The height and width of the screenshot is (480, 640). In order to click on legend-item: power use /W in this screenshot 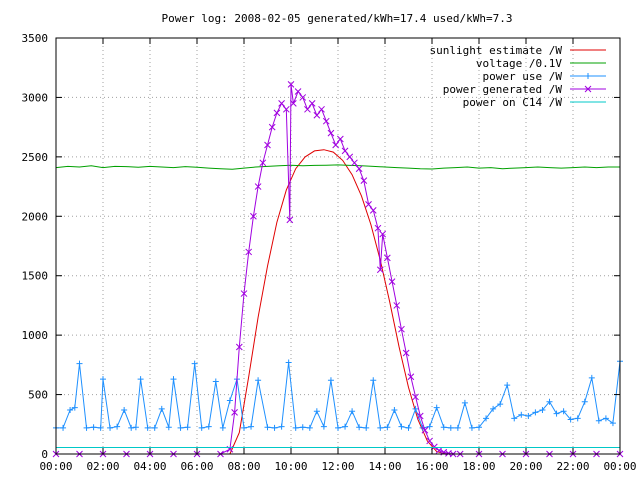, I will do `click(544, 76)`.